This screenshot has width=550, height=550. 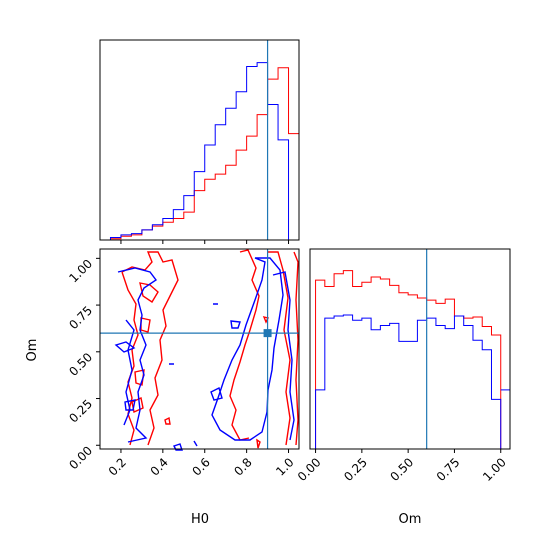 What do you see at coordinates (401, 469) in the screenshot?
I see `om-x-tick-label: 0.50` at bounding box center [401, 469].